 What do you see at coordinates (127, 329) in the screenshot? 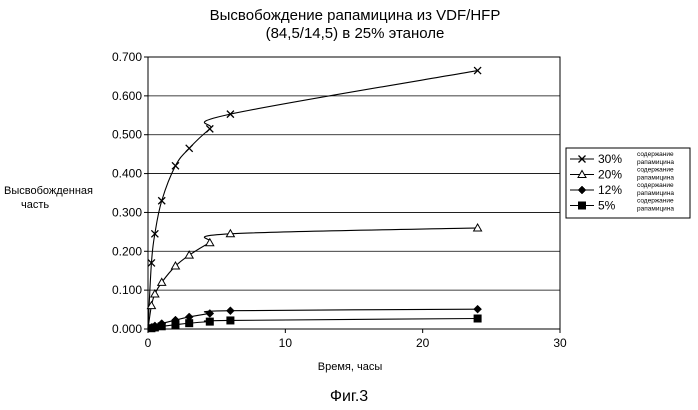
I see `y-tick-label-0: 0.000` at bounding box center [127, 329].